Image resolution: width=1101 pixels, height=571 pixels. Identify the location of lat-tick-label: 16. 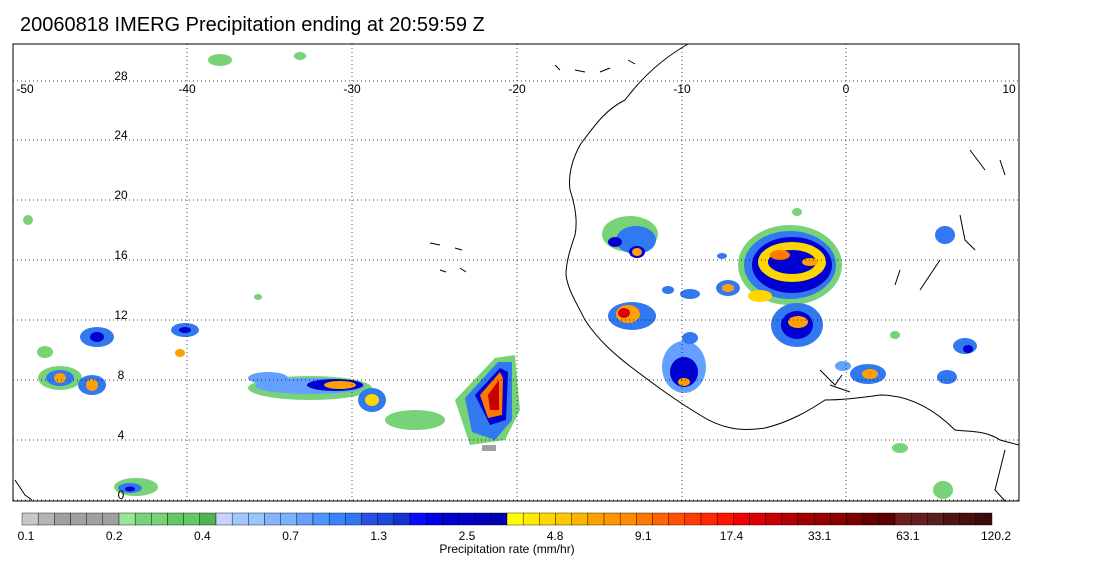
(121, 255).